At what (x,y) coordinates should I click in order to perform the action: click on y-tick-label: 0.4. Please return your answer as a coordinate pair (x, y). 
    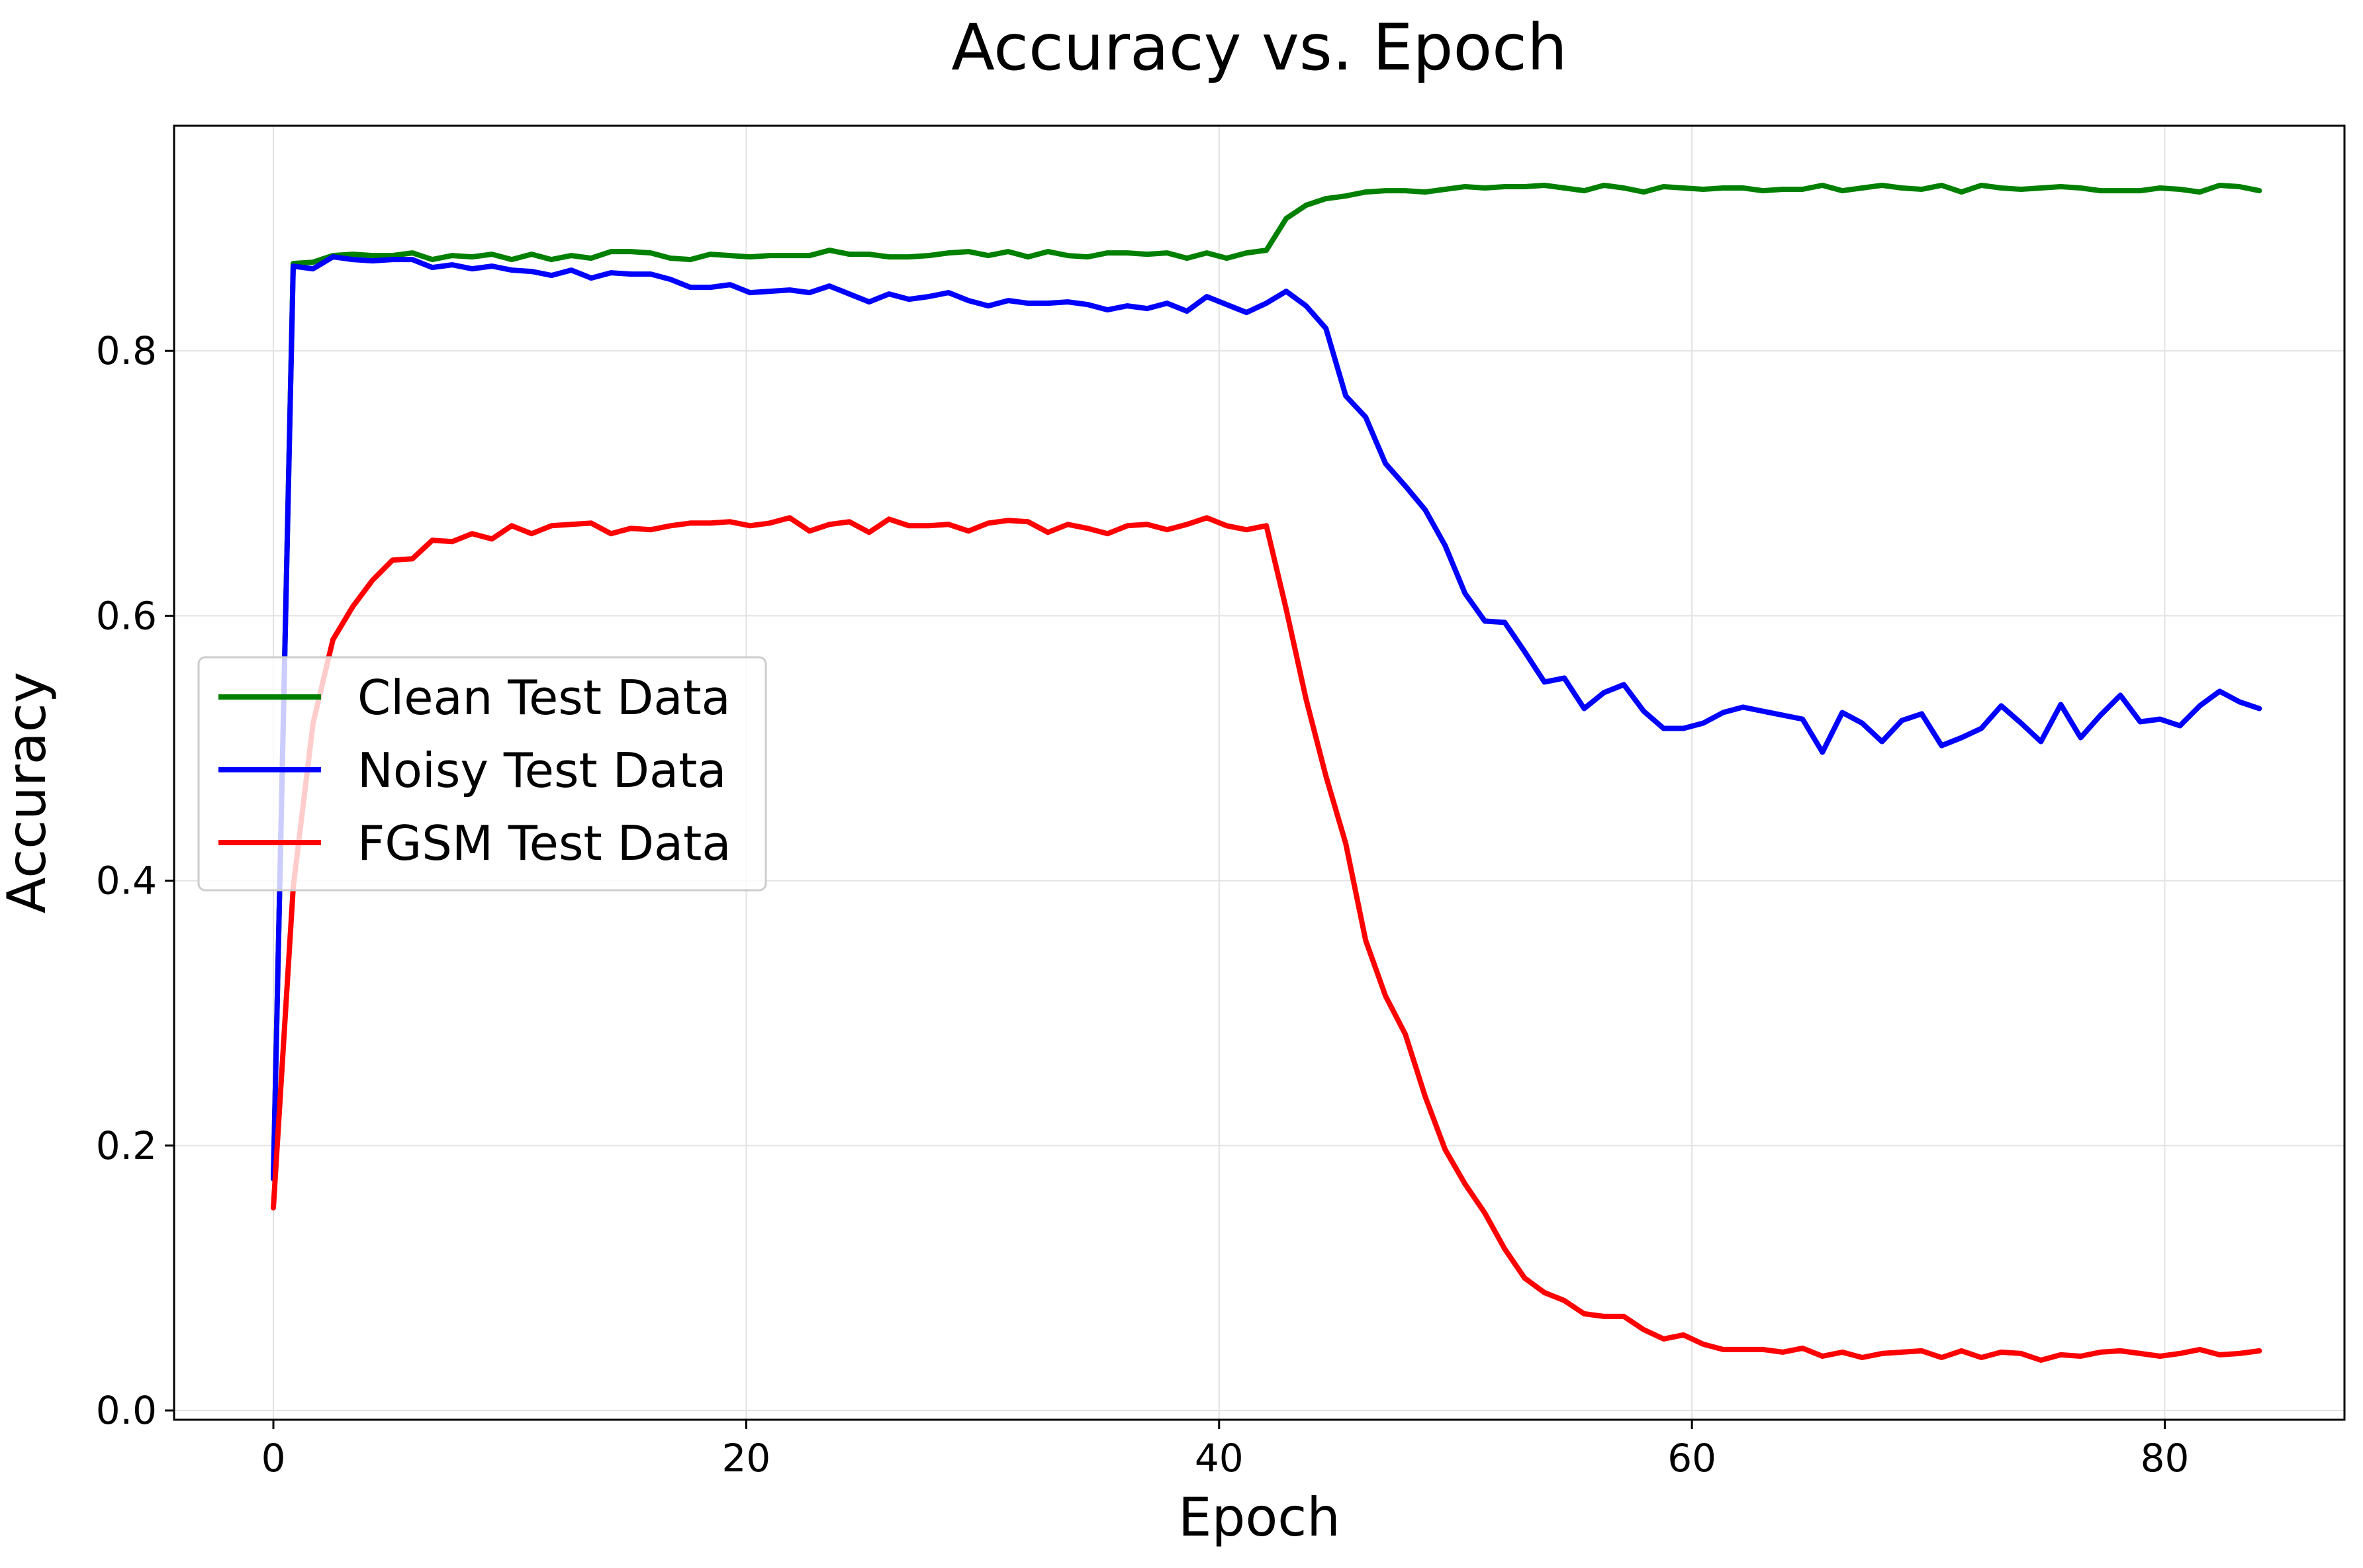
    Looking at the image, I should click on (126, 880).